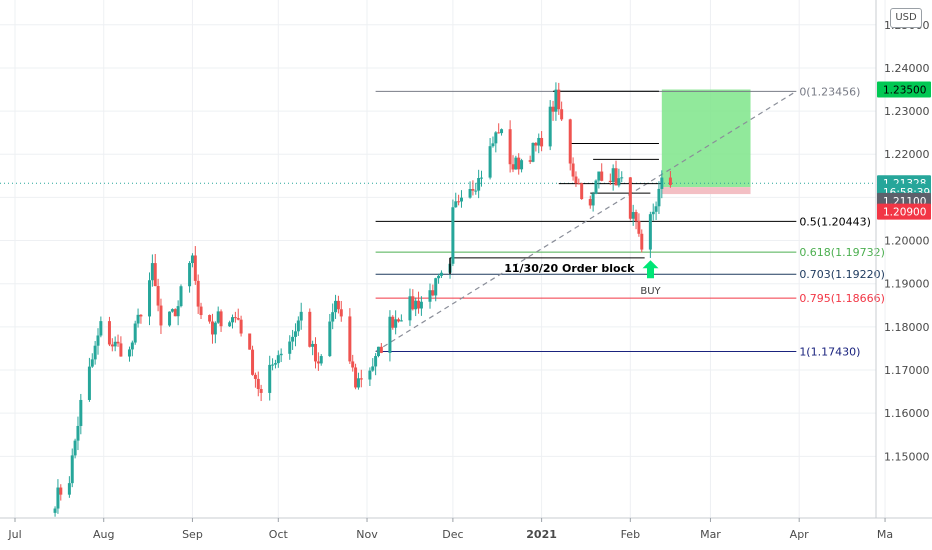  Describe the element at coordinates (907, 111) in the screenshot. I see `price-tick-label: 1.23000` at that location.